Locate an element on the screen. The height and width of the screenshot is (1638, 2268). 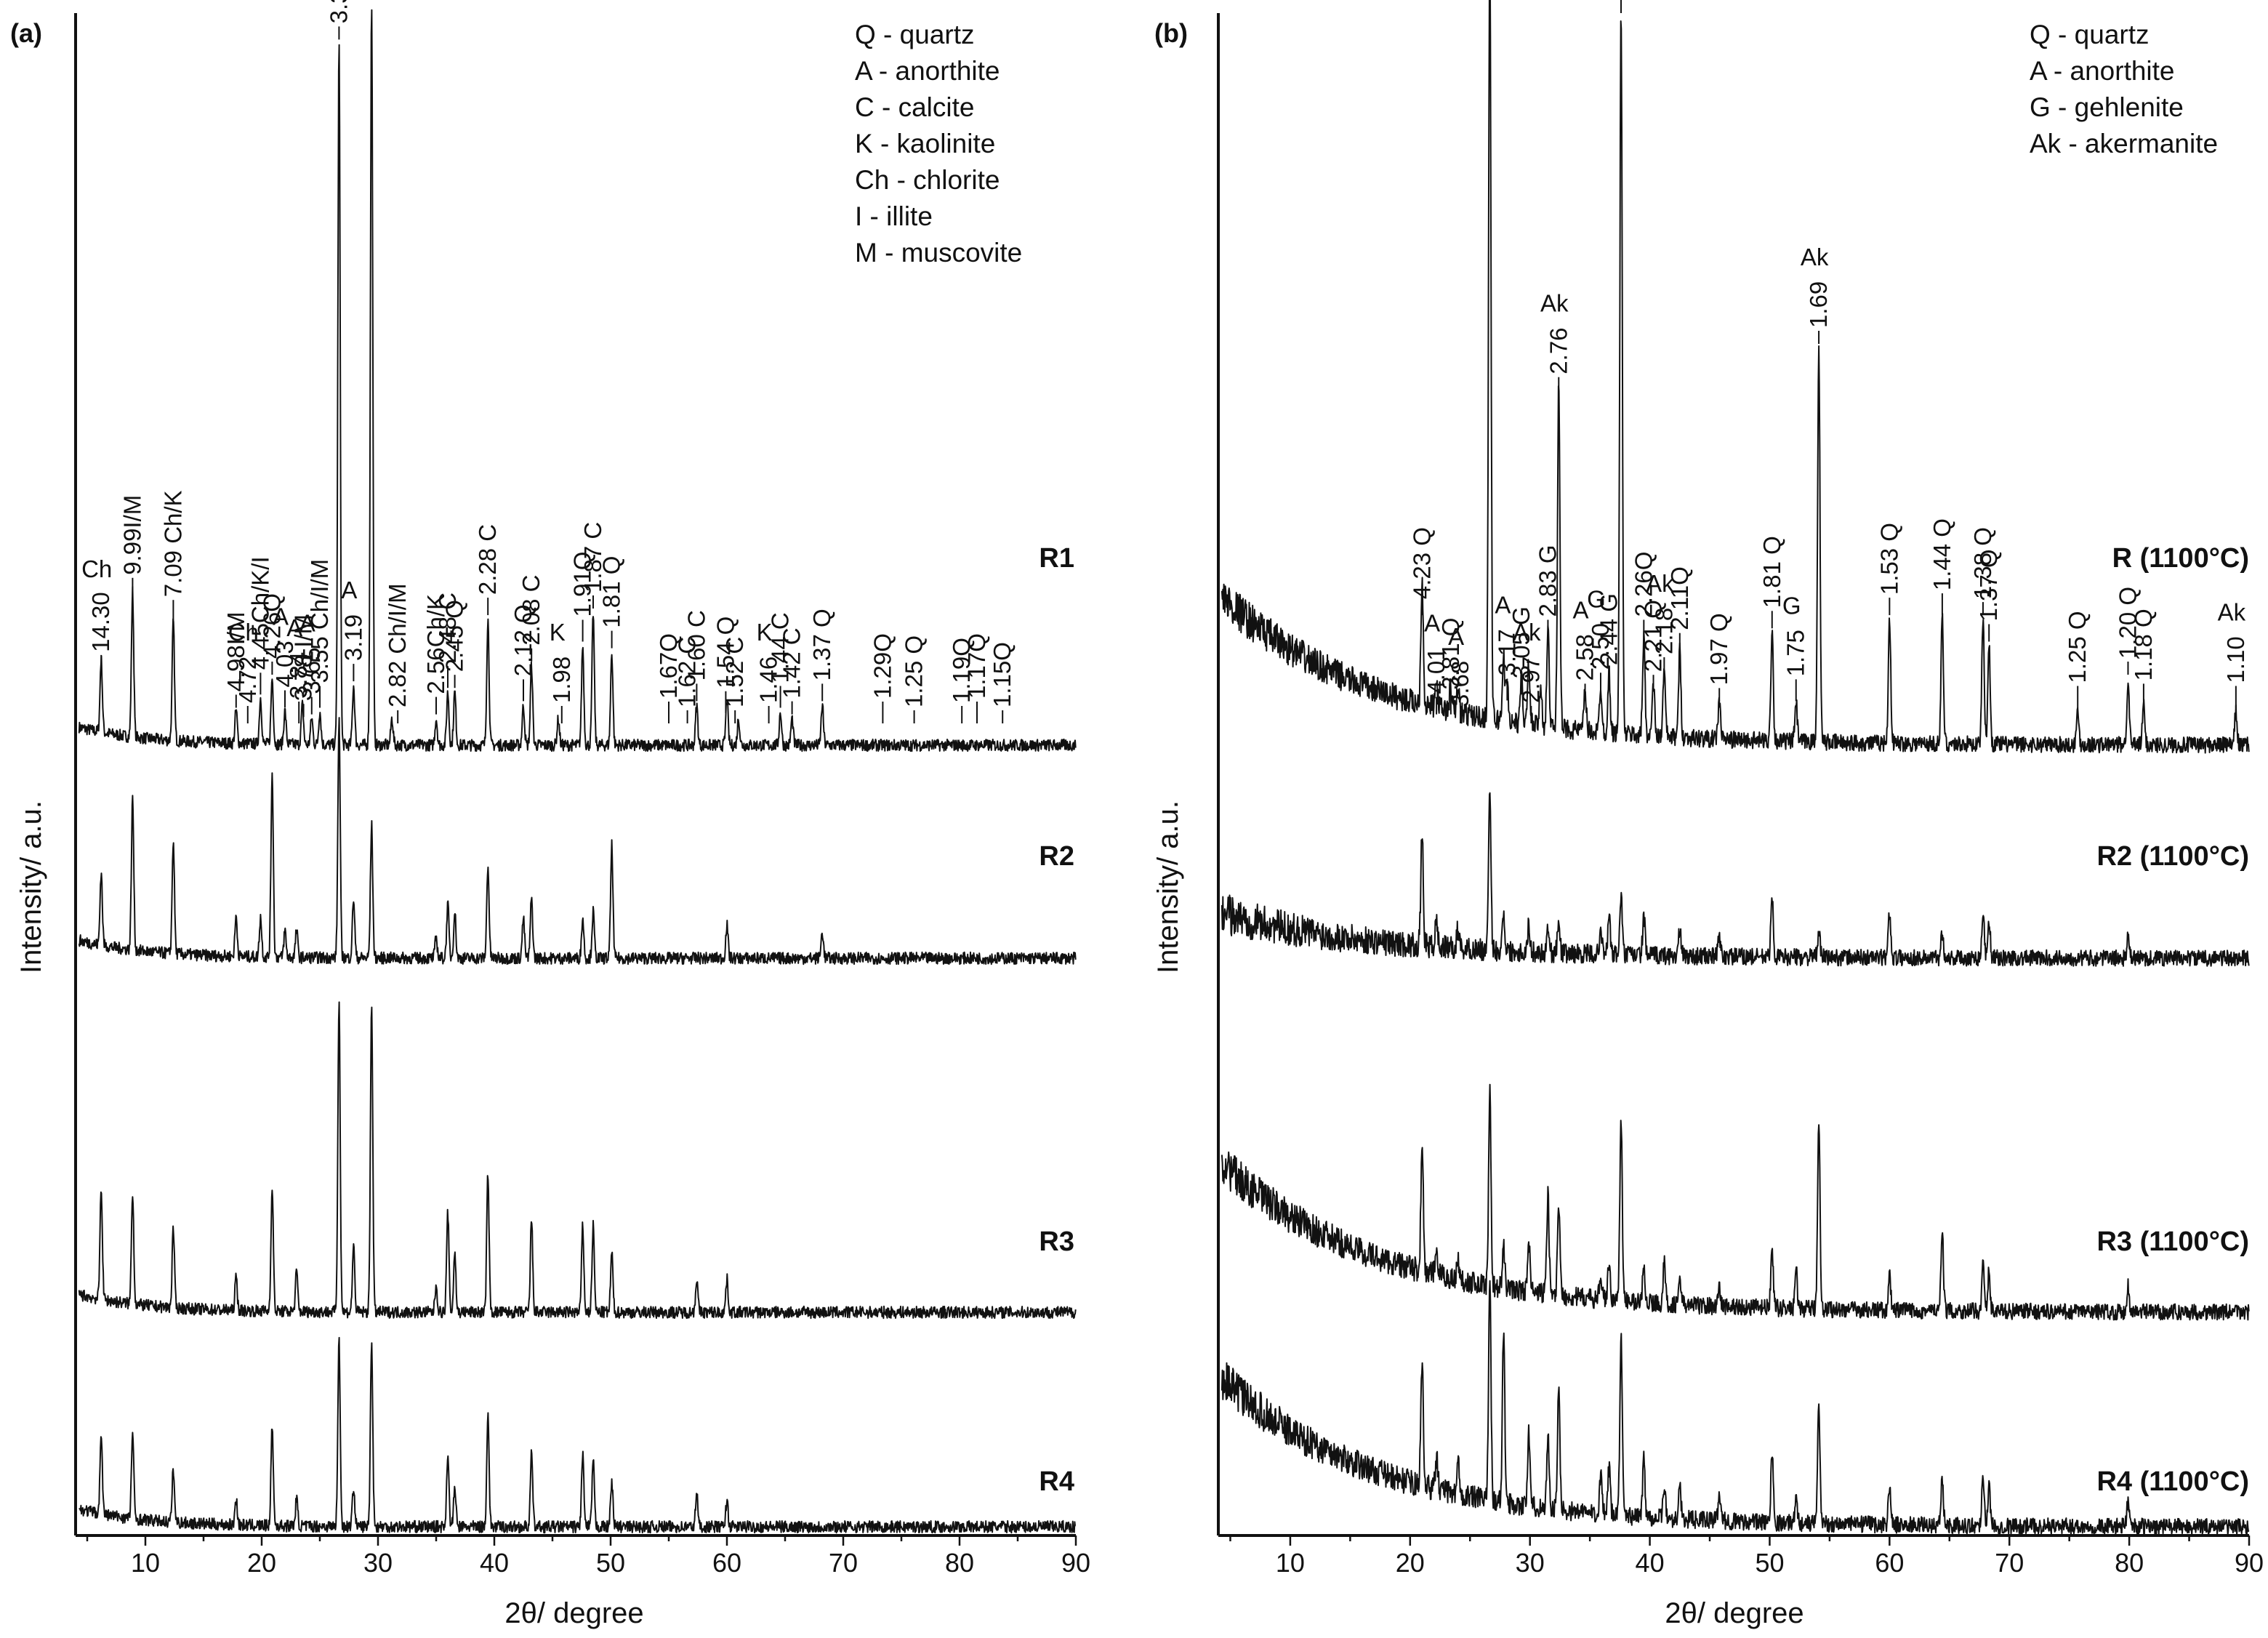
peak-label: 1.53 Q is located at coordinates (1888, 559).